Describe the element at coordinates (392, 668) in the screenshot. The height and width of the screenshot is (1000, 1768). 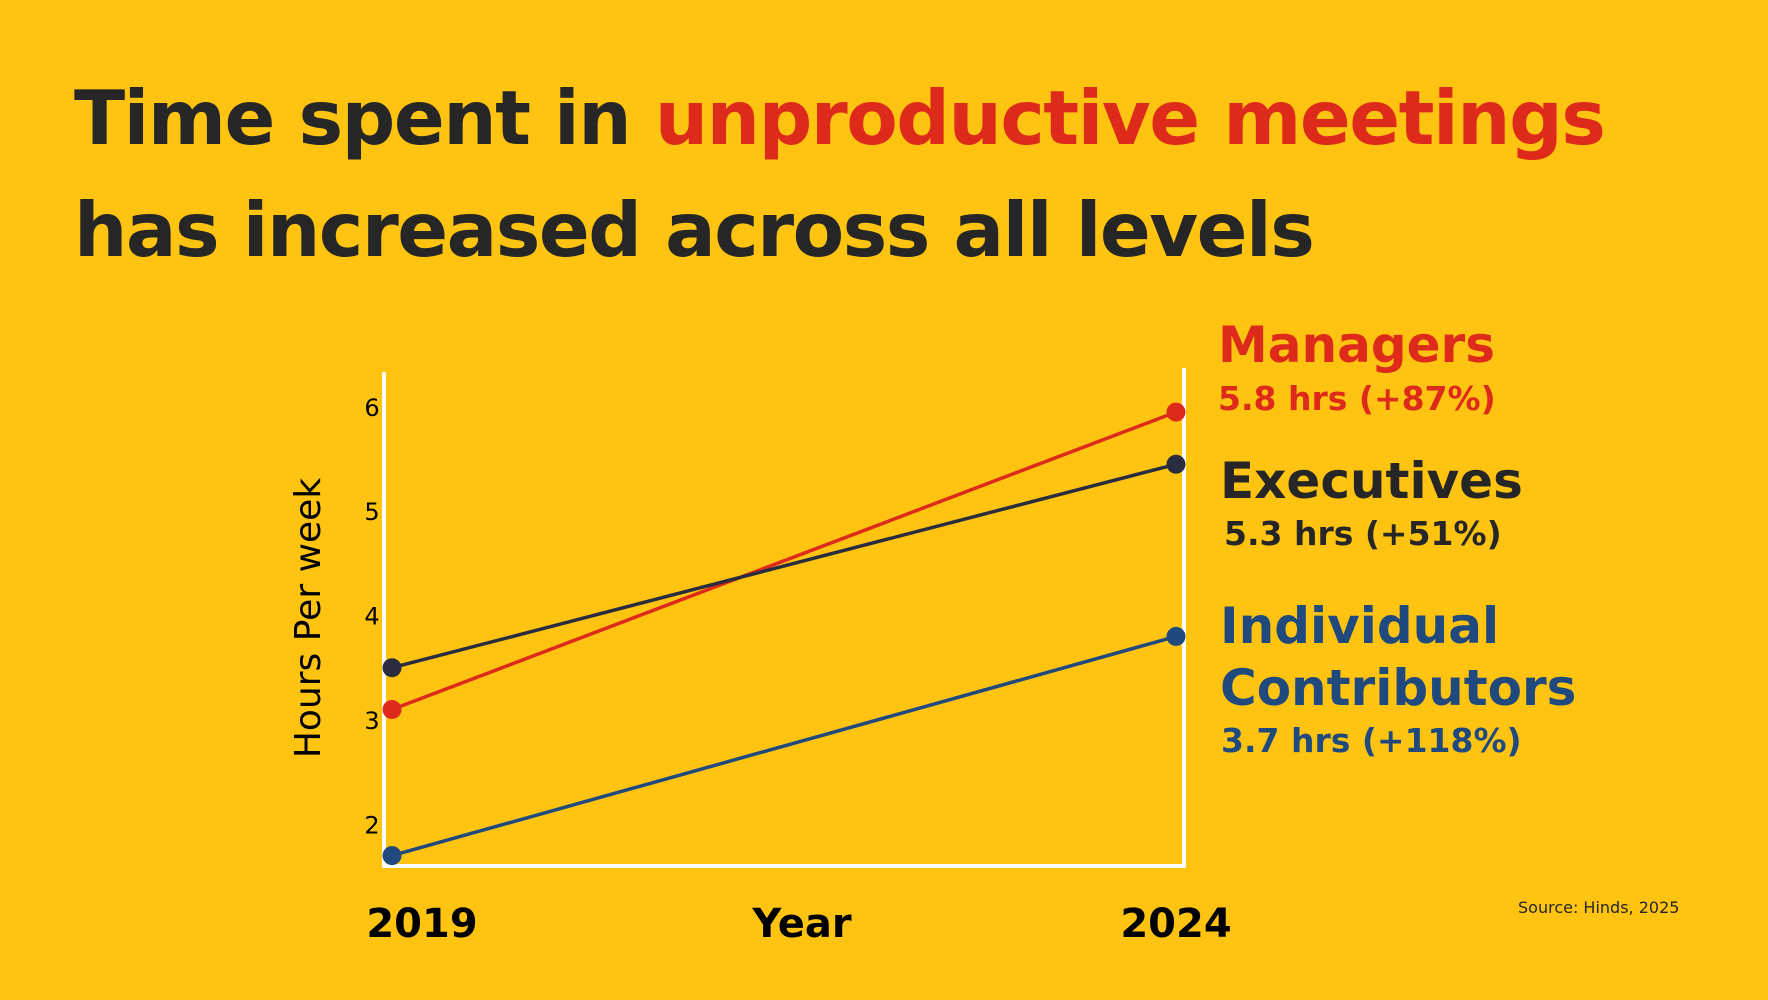
I see `data-point-executives-2019` at that location.